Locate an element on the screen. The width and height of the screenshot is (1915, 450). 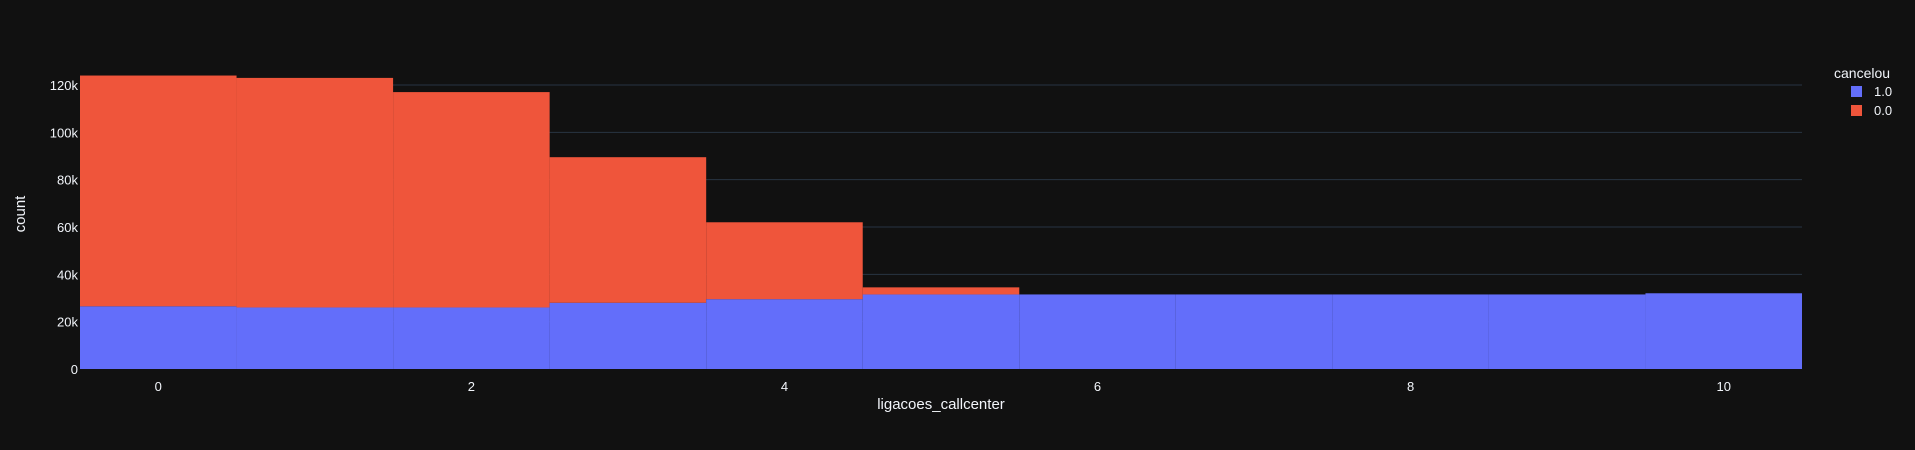
bar-1.0-2 is located at coordinates (471, 338).